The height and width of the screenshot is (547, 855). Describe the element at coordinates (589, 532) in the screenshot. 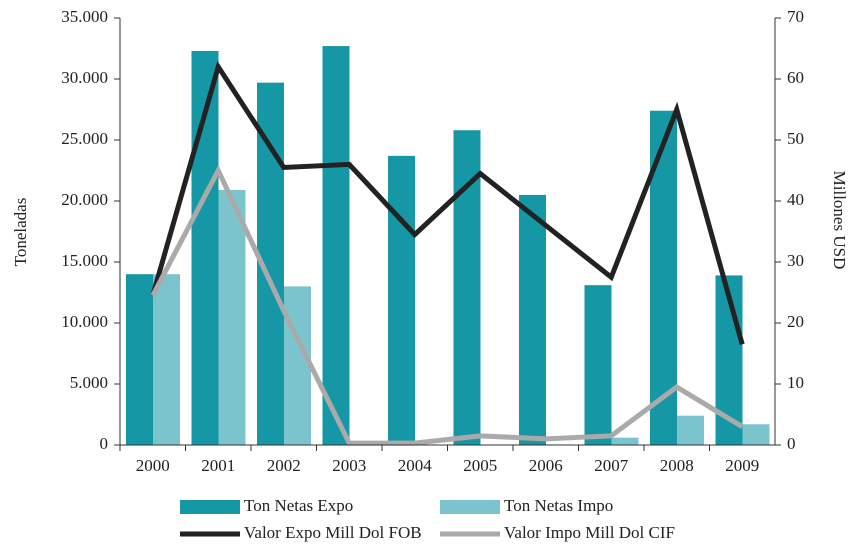

I see `legend-label: Valor Impo Mill Dol CIF` at that location.